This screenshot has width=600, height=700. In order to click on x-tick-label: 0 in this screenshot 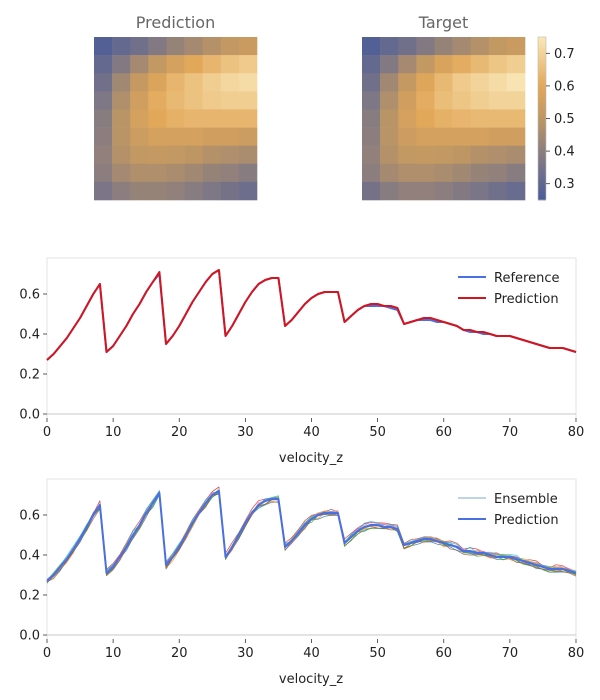, I will do `click(47, 432)`.